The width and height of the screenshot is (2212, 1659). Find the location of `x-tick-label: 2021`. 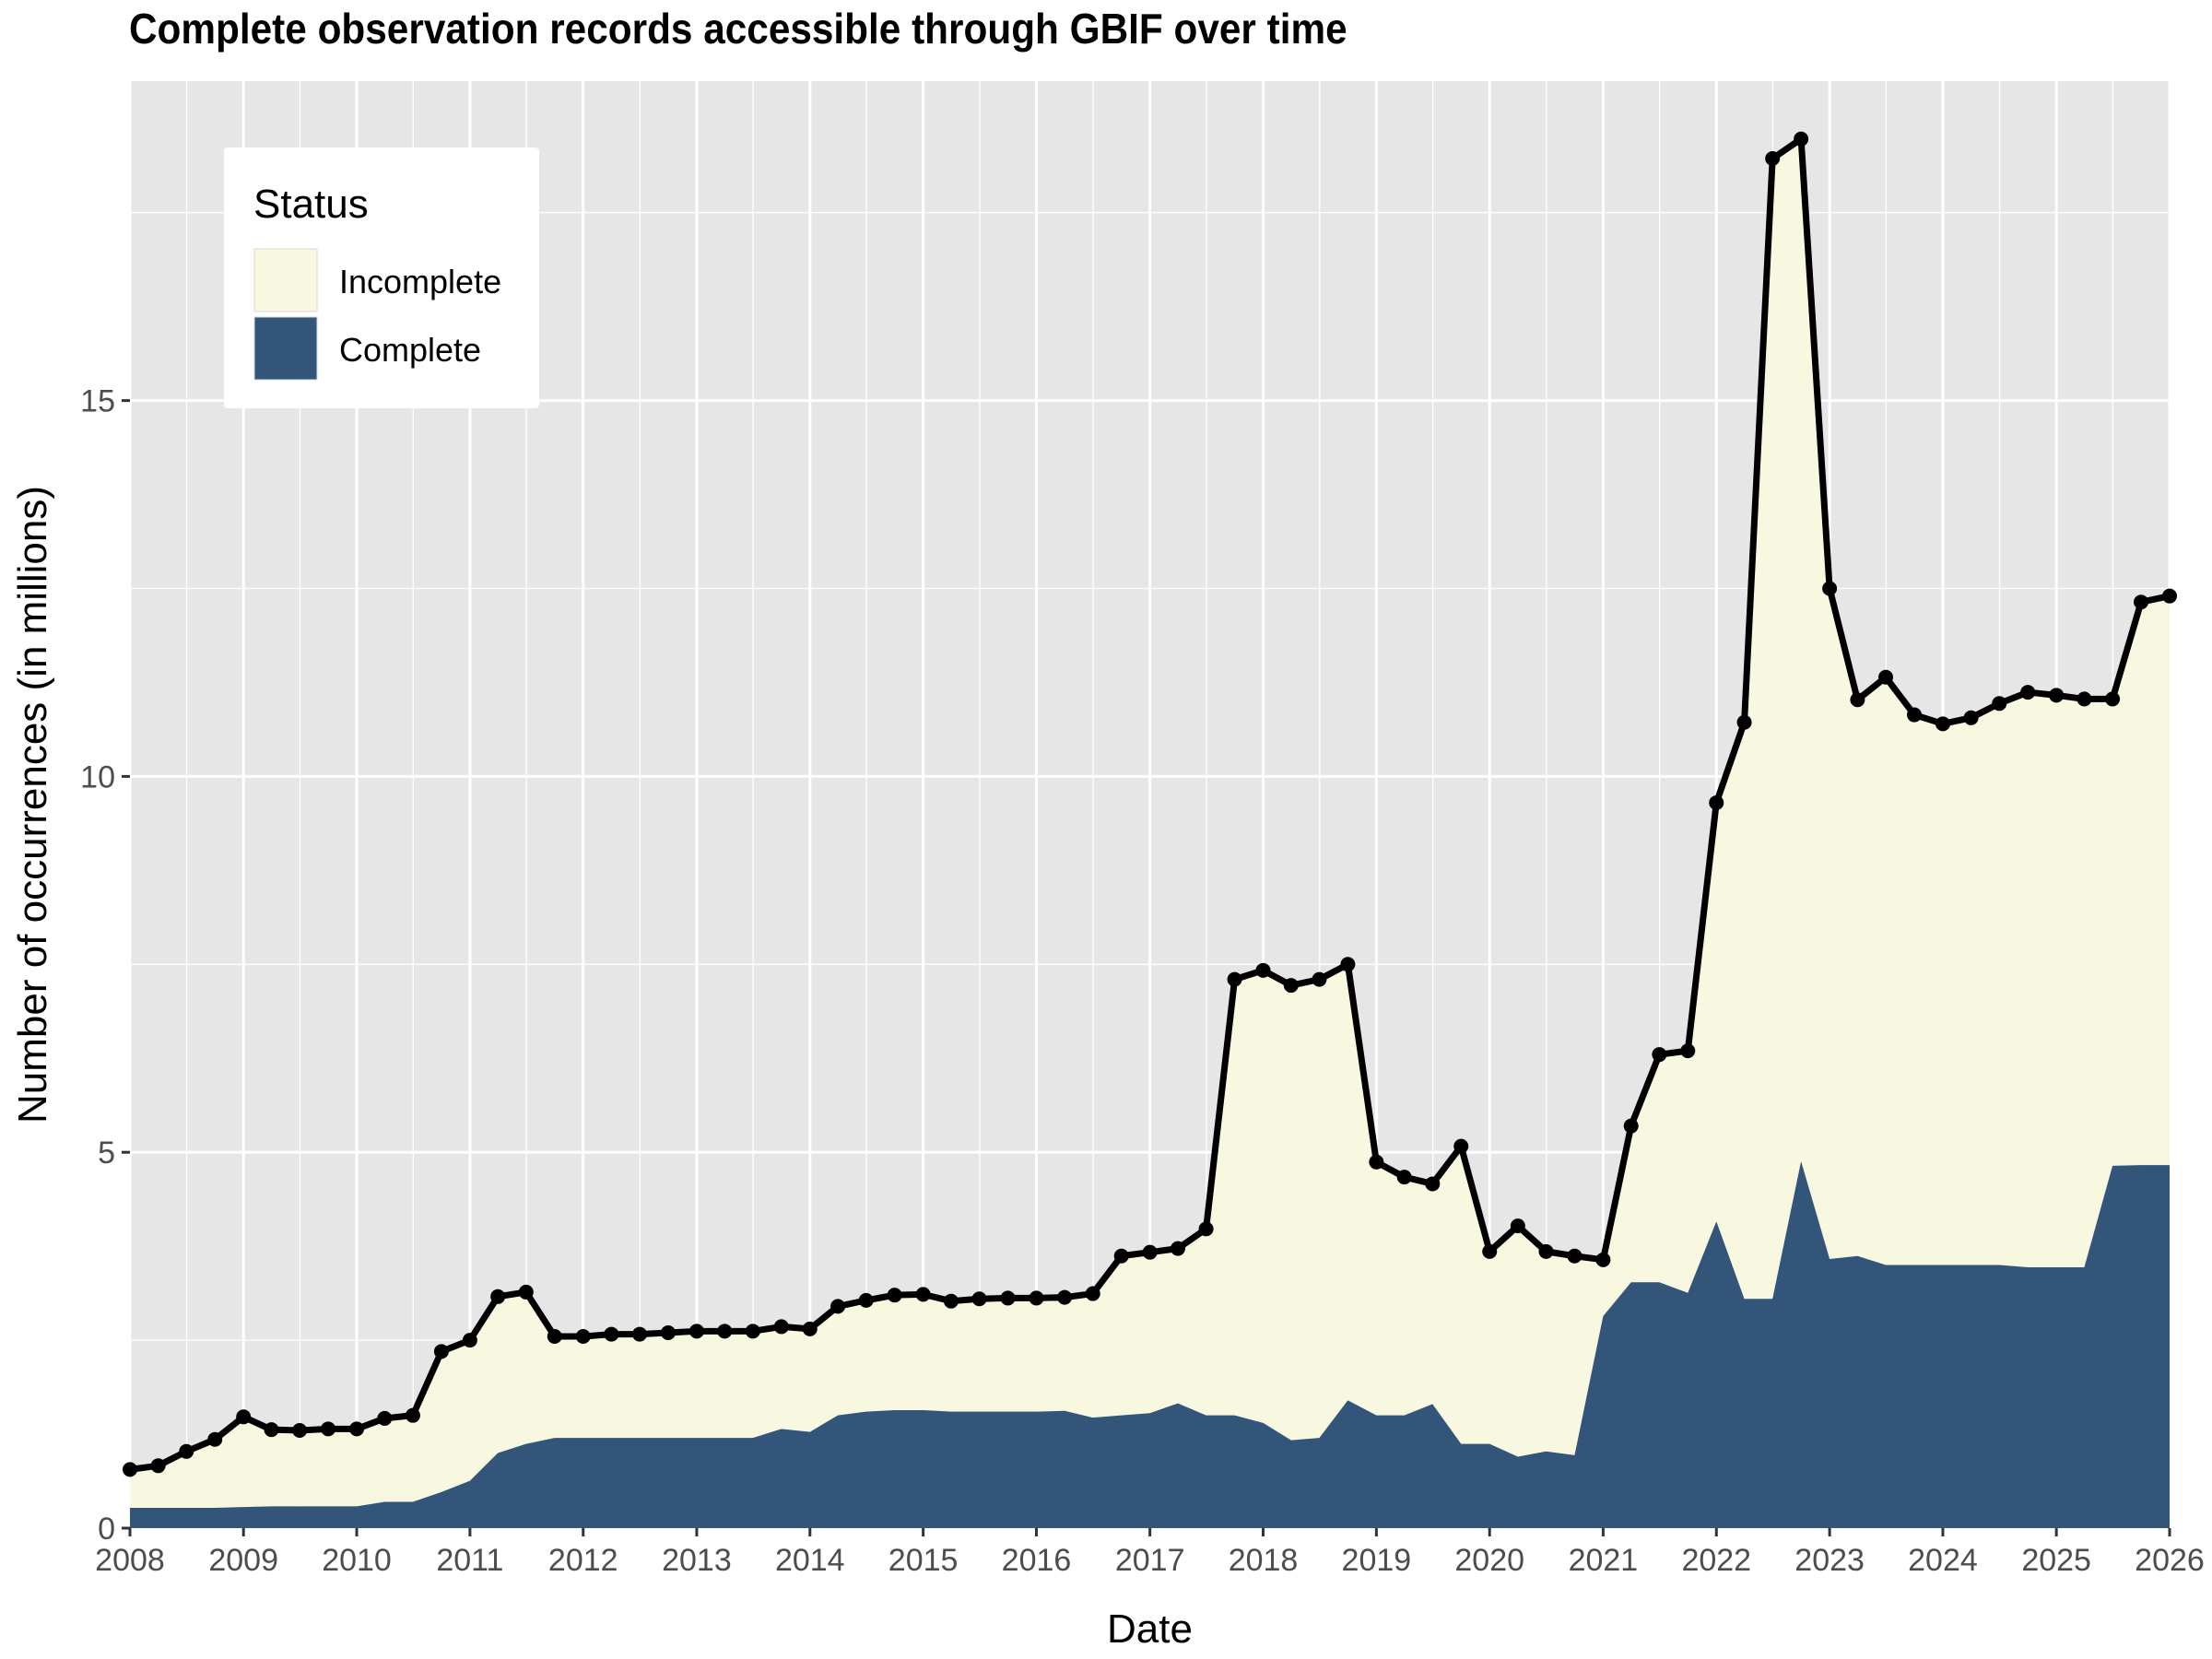

x-tick-label: 2021 is located at coordinates (1604, 1560).